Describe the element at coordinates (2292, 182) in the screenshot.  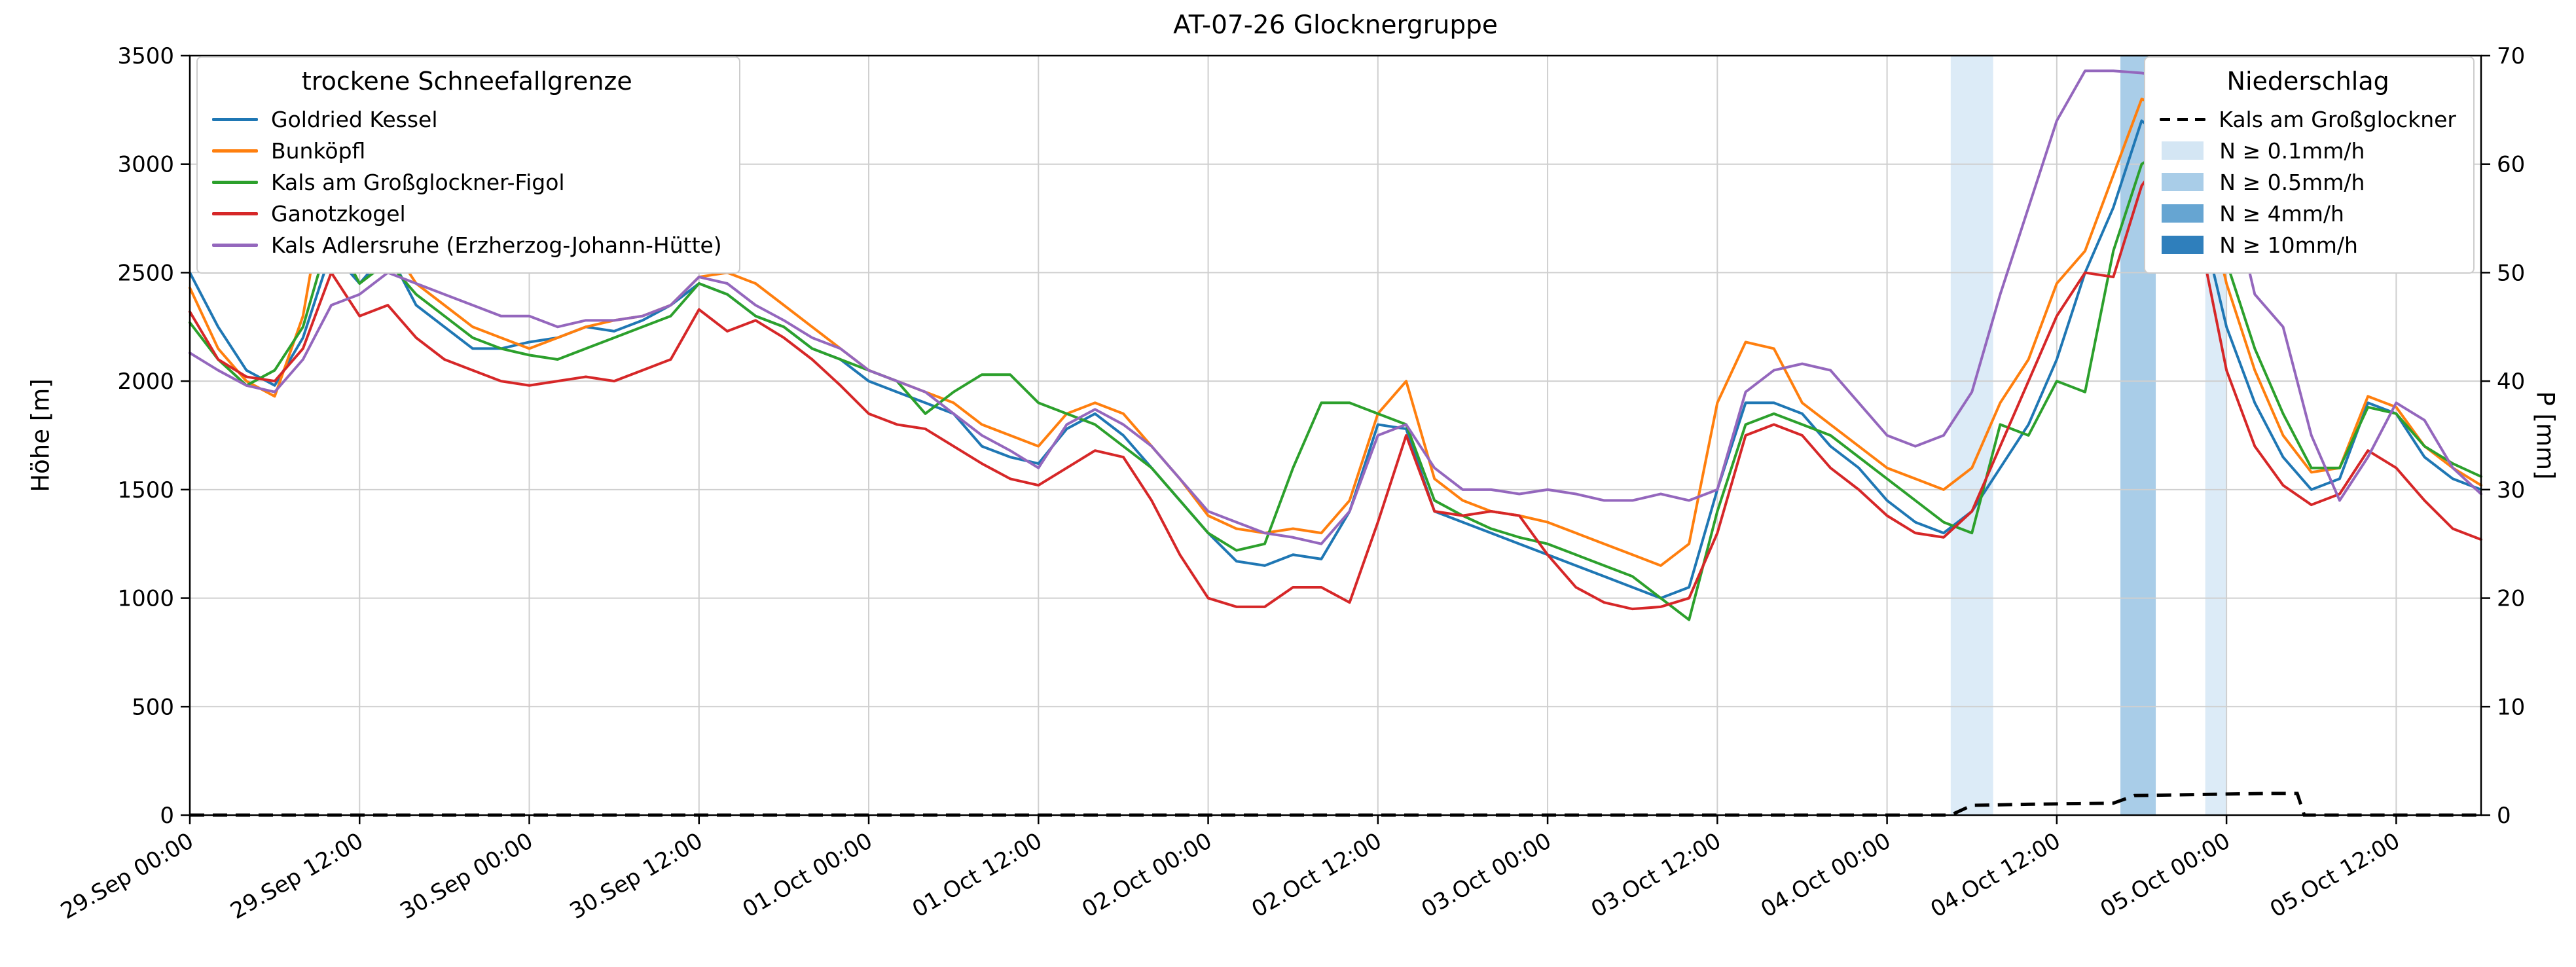
I see `legend-label-band-05: N ≥ 0.5mm/h` at that location.